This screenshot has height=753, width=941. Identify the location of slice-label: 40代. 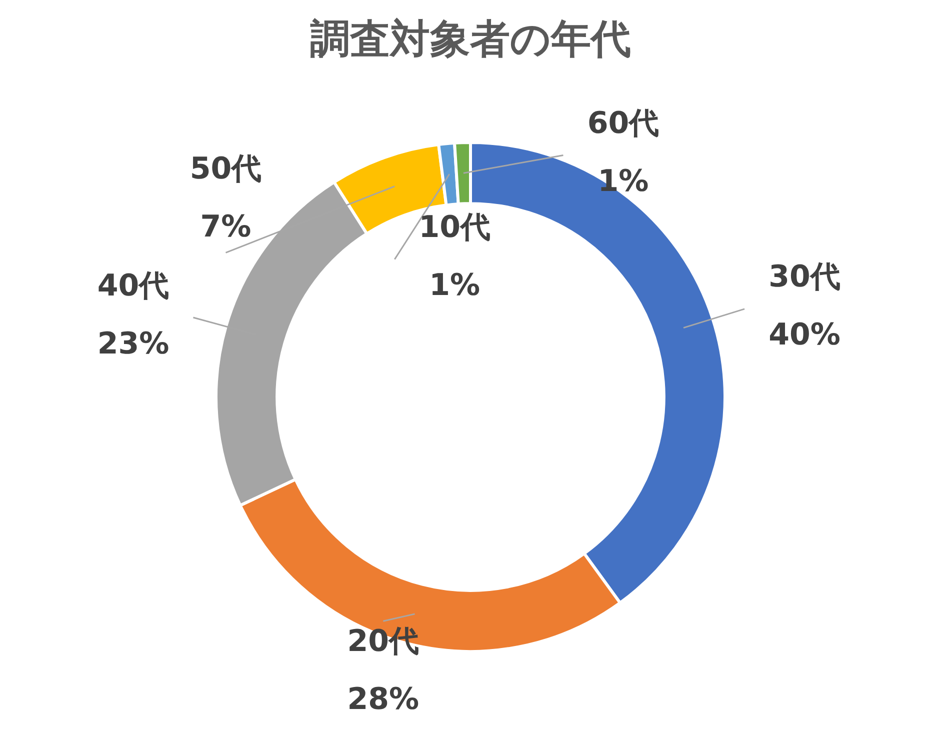
(133, 286).